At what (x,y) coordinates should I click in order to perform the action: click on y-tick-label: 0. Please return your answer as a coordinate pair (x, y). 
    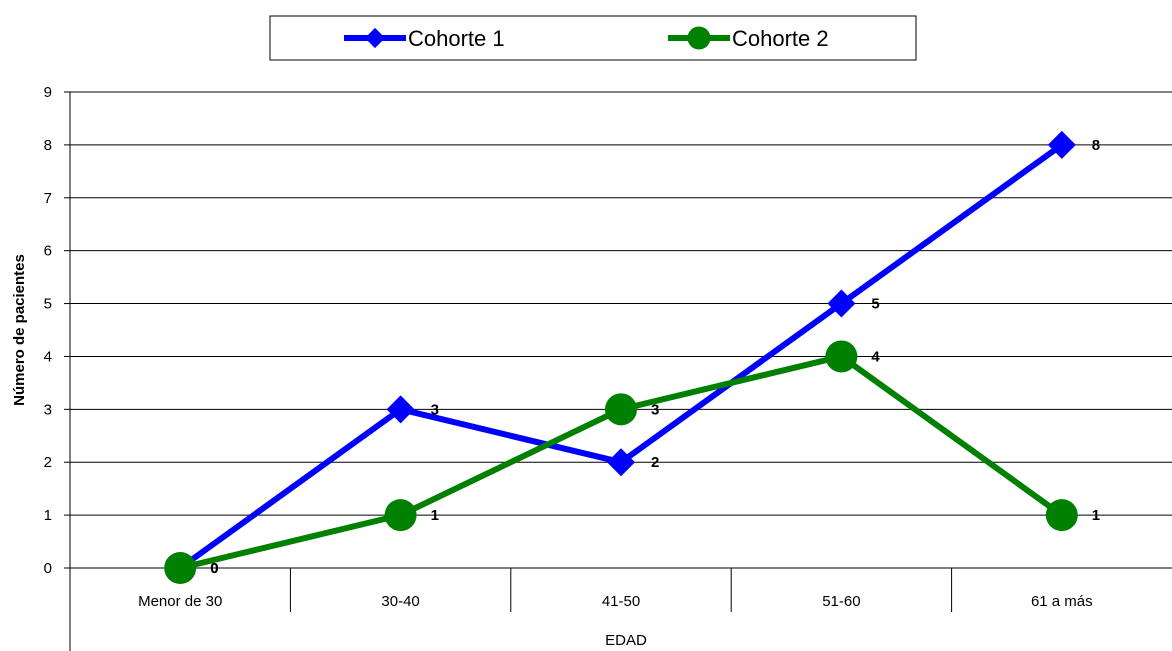
    Looking at the image, I should click on (48, 568).